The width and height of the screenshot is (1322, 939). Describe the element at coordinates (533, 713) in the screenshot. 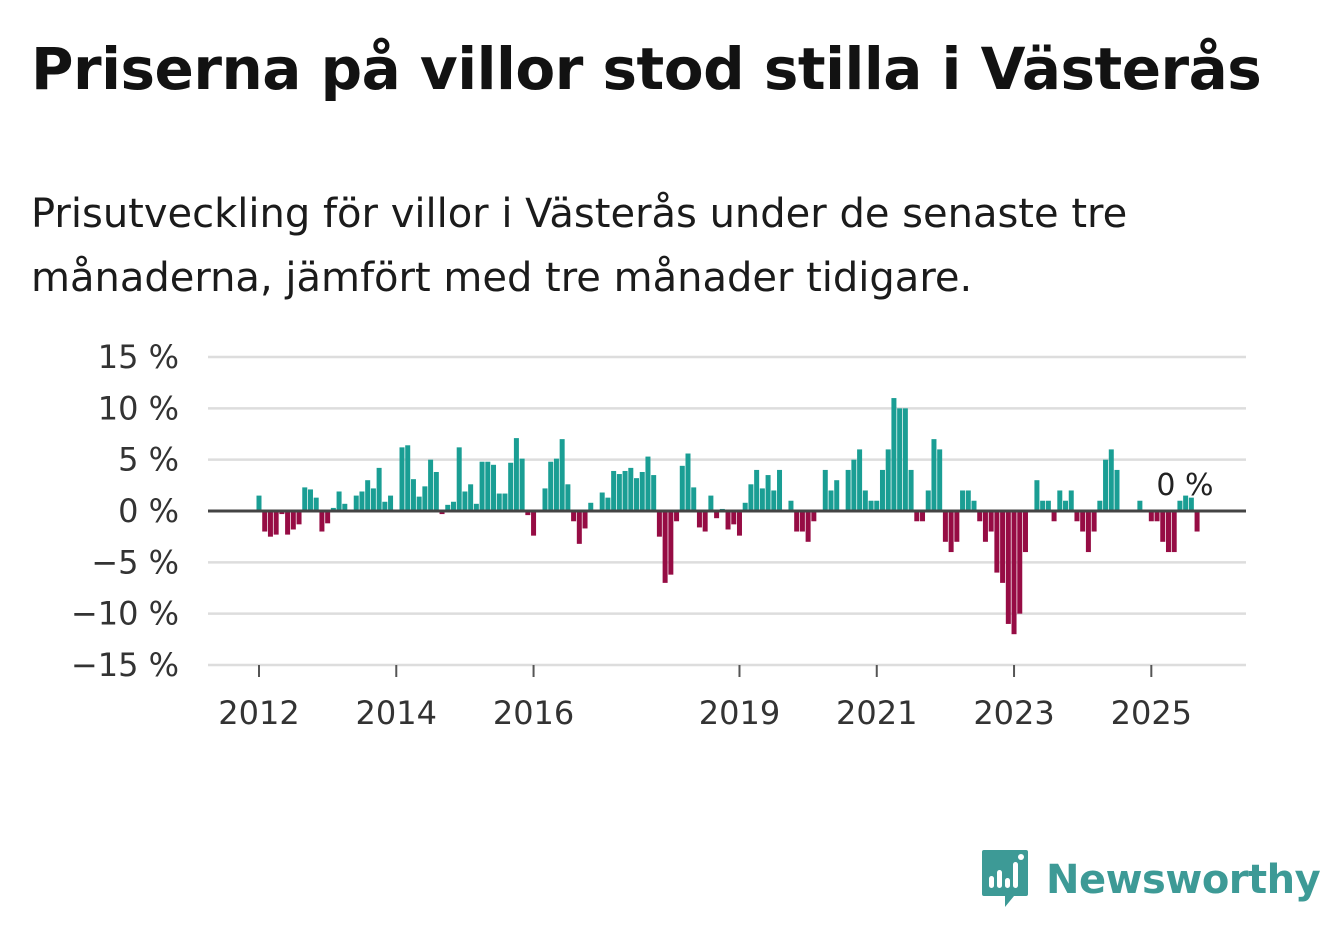

I see `x-tick-label: 2016` at that location.